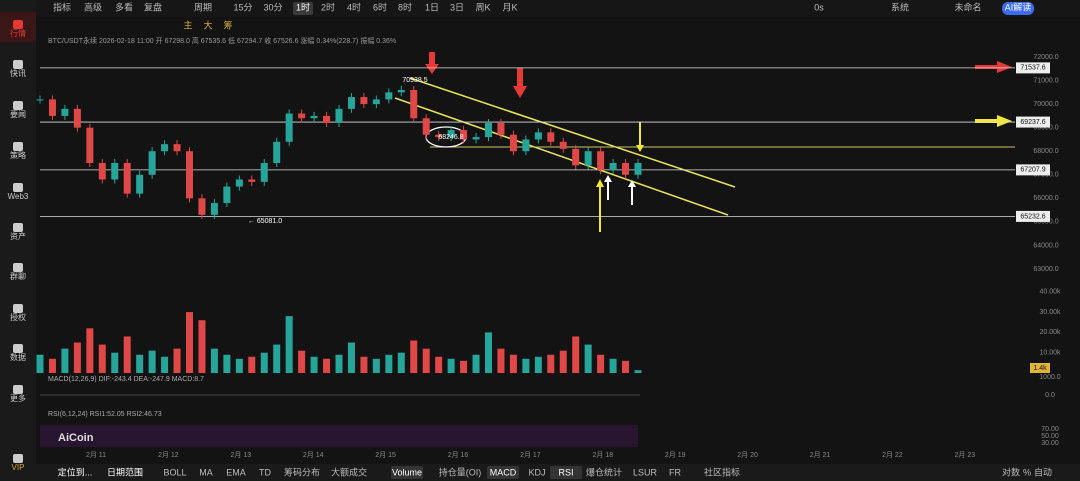 This screenshot has width=1080, height=481. I want to click on toolbar-item: 指标, so click(62, 6).